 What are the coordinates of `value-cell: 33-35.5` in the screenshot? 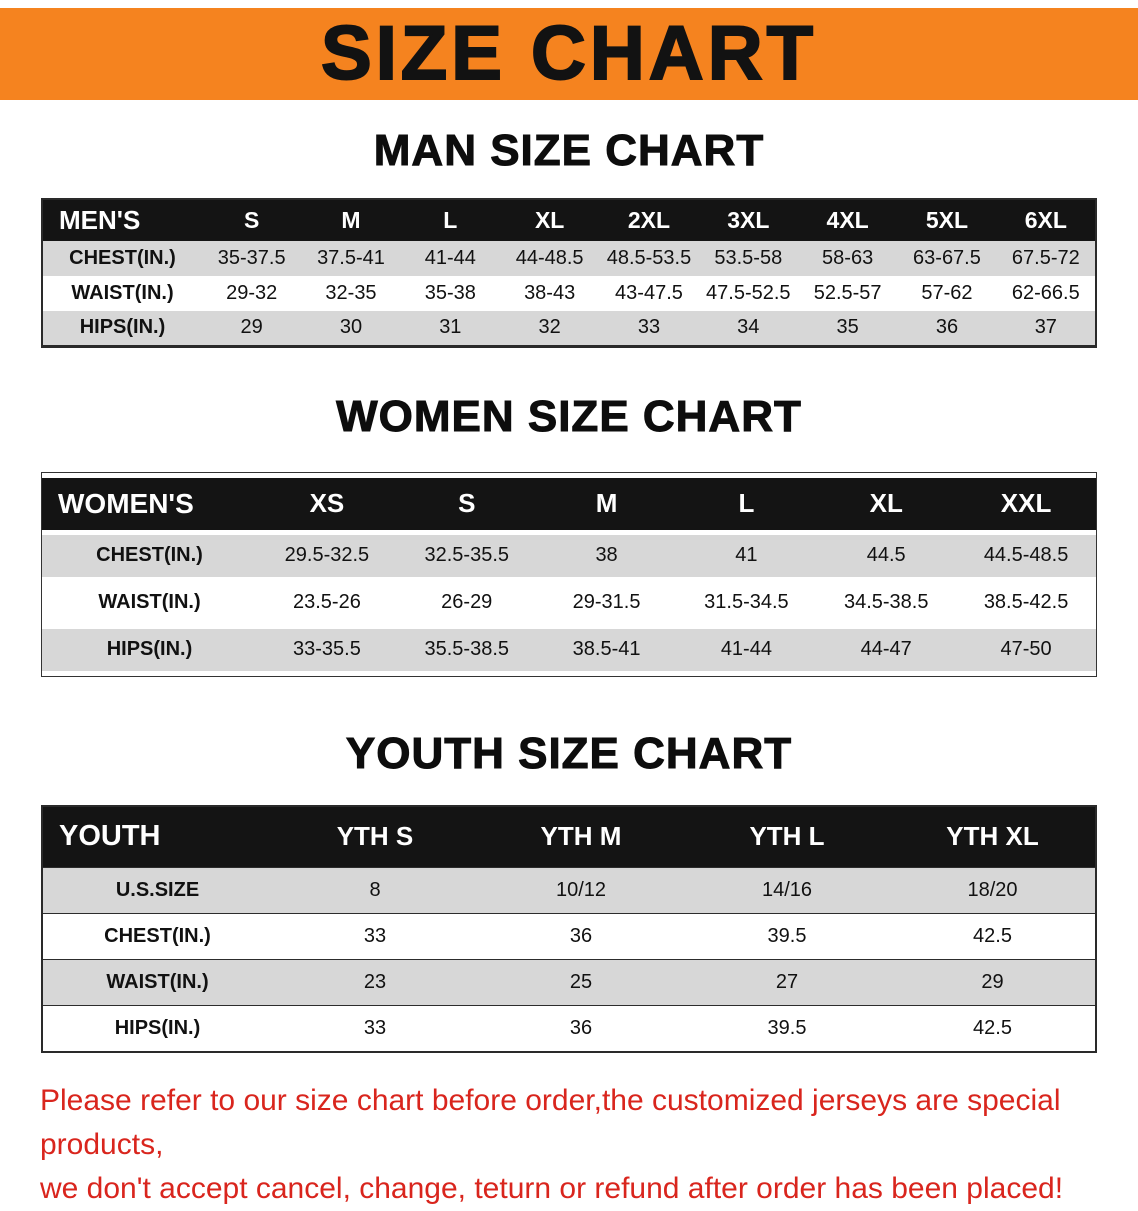 It's located at (327, 649).